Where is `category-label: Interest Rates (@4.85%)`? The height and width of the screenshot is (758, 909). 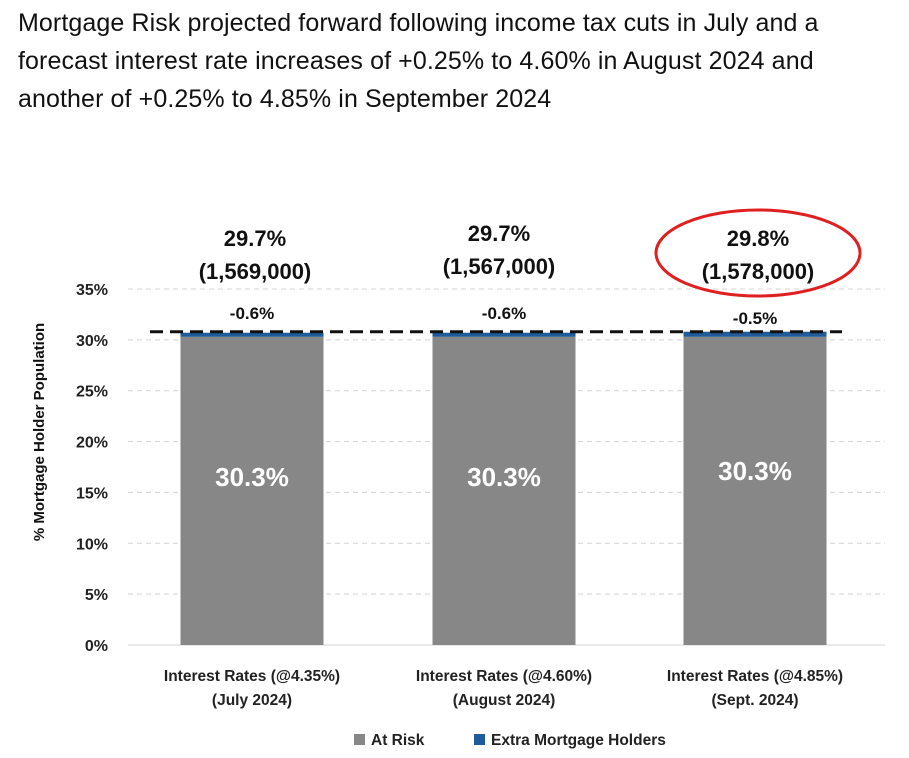 category-label: Interest Rates (@4.85%) is located at coordinates (755, 676).